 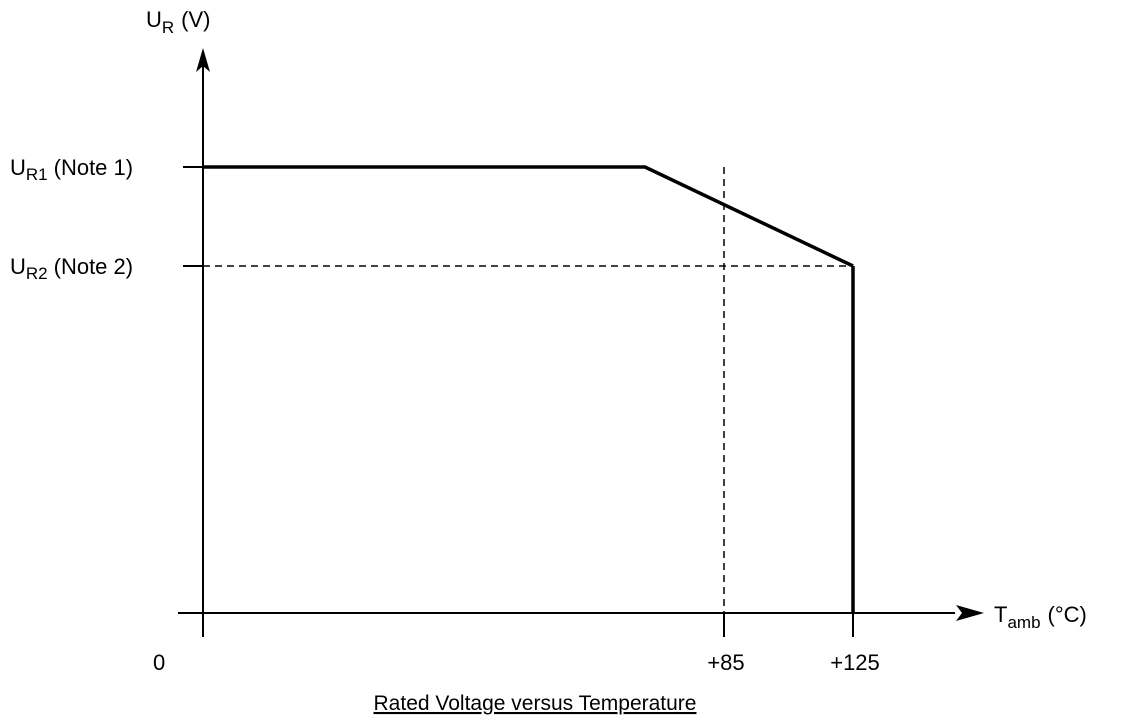 What do you see at coordinates (71, 169) in the screenshot?
I see `y-level-label-ur1: UR1 (Note 1)` at bounding box center [71, 169].